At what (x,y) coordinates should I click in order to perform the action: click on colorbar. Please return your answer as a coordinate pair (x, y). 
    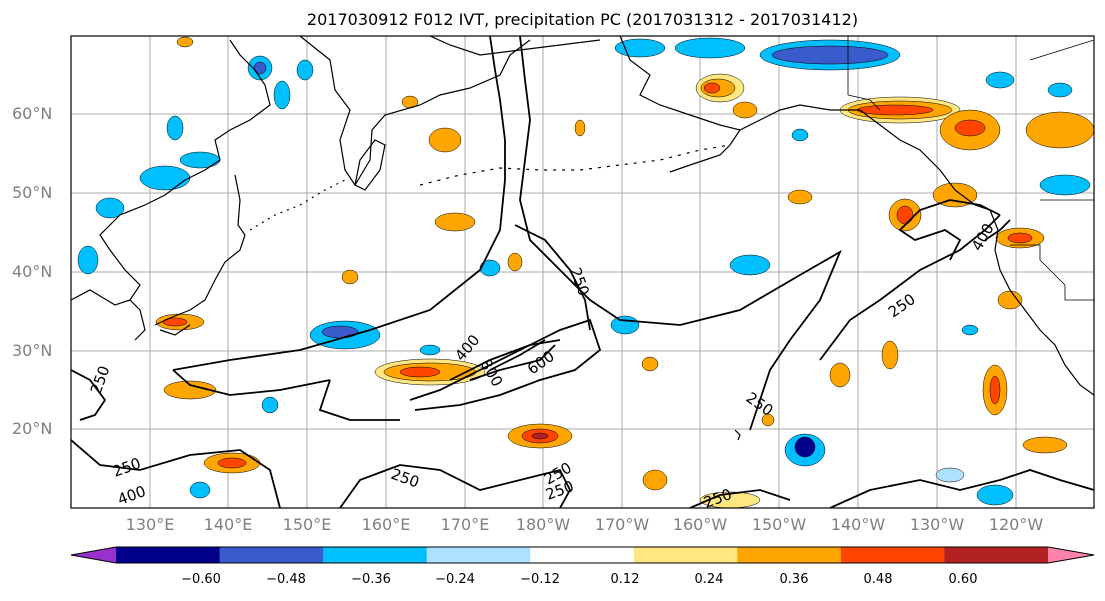
    Looking at the image, I should click on (582, 555).